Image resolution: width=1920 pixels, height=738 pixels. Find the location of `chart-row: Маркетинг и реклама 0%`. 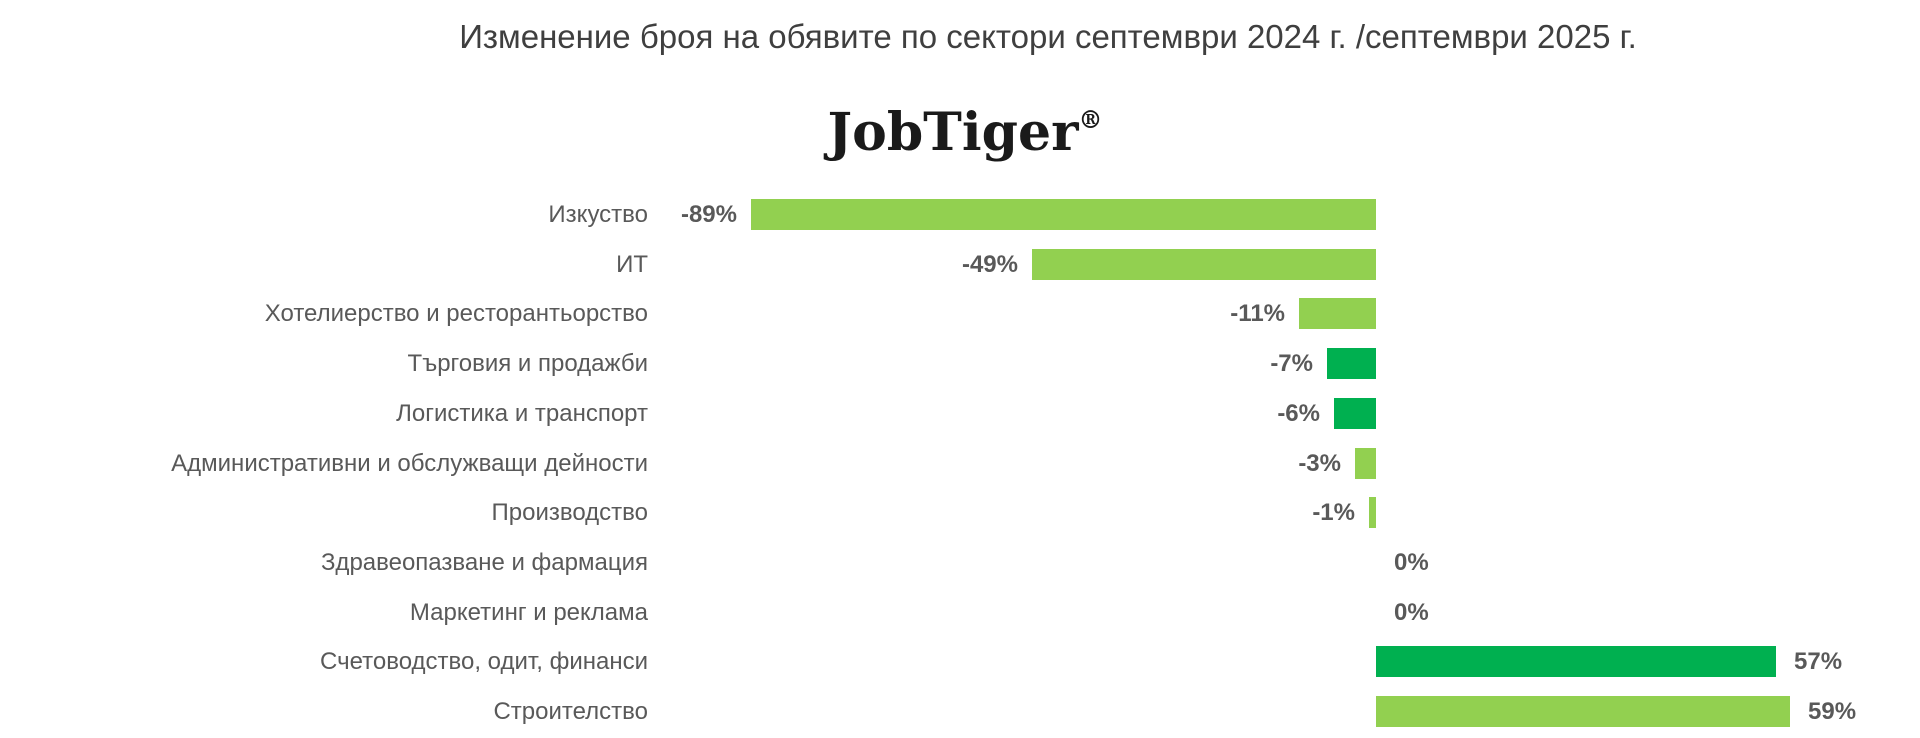

chart-row: Маркетинг и реклама 0% is located at coordinates (960, 613).